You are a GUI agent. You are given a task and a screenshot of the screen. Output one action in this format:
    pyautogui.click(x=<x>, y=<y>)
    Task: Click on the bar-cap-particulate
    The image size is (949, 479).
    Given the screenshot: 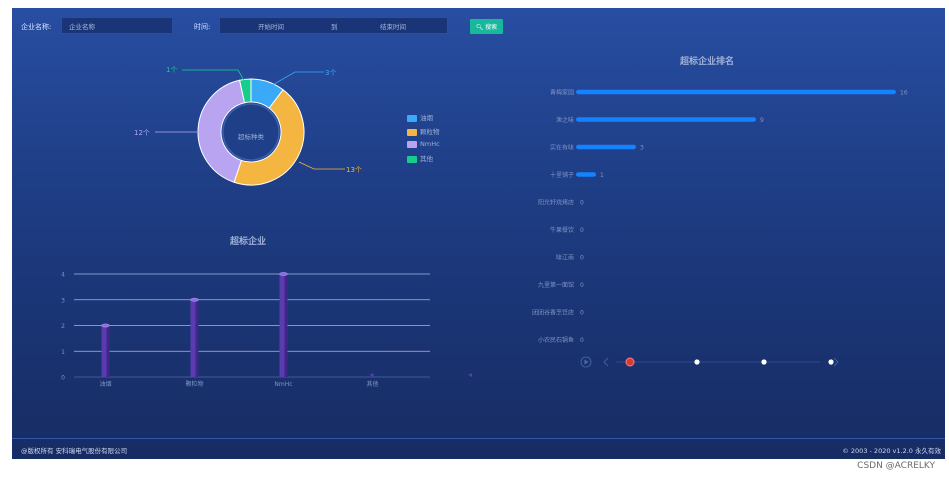 What is the action you would take?
    pyautogui.click(x=194, y=299)
    